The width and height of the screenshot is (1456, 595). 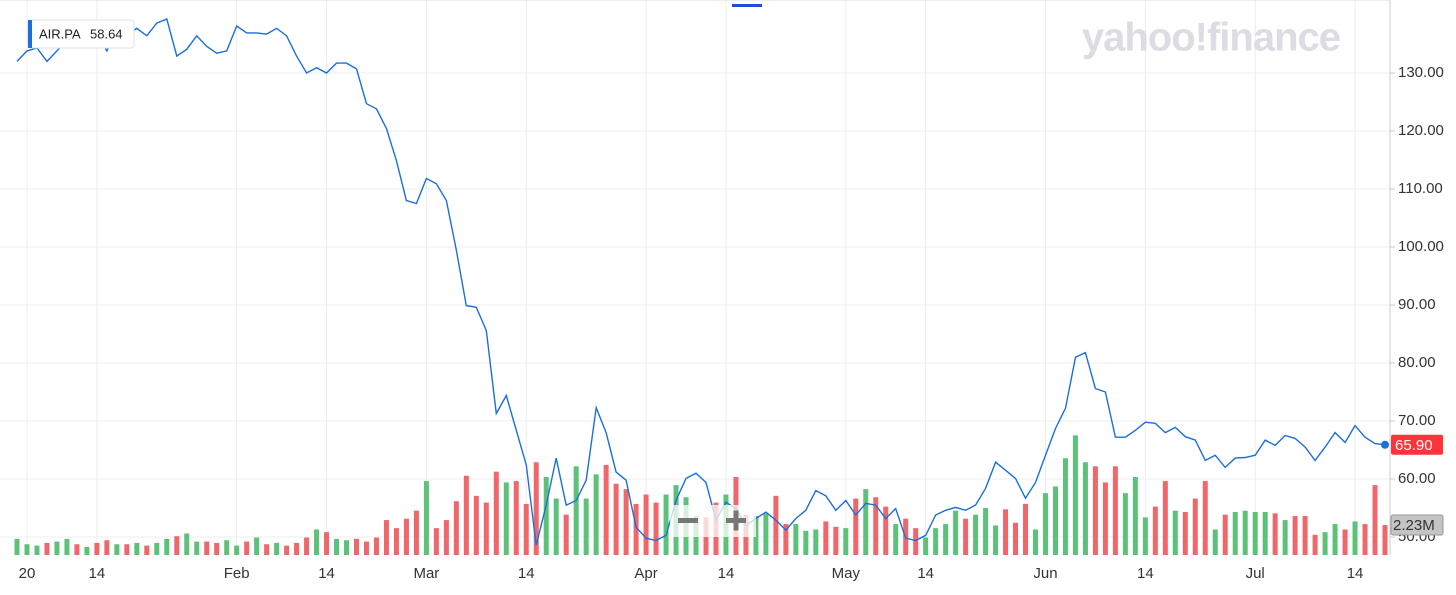 I want to click on x-tick-label: May, so click(x=846, y=573).